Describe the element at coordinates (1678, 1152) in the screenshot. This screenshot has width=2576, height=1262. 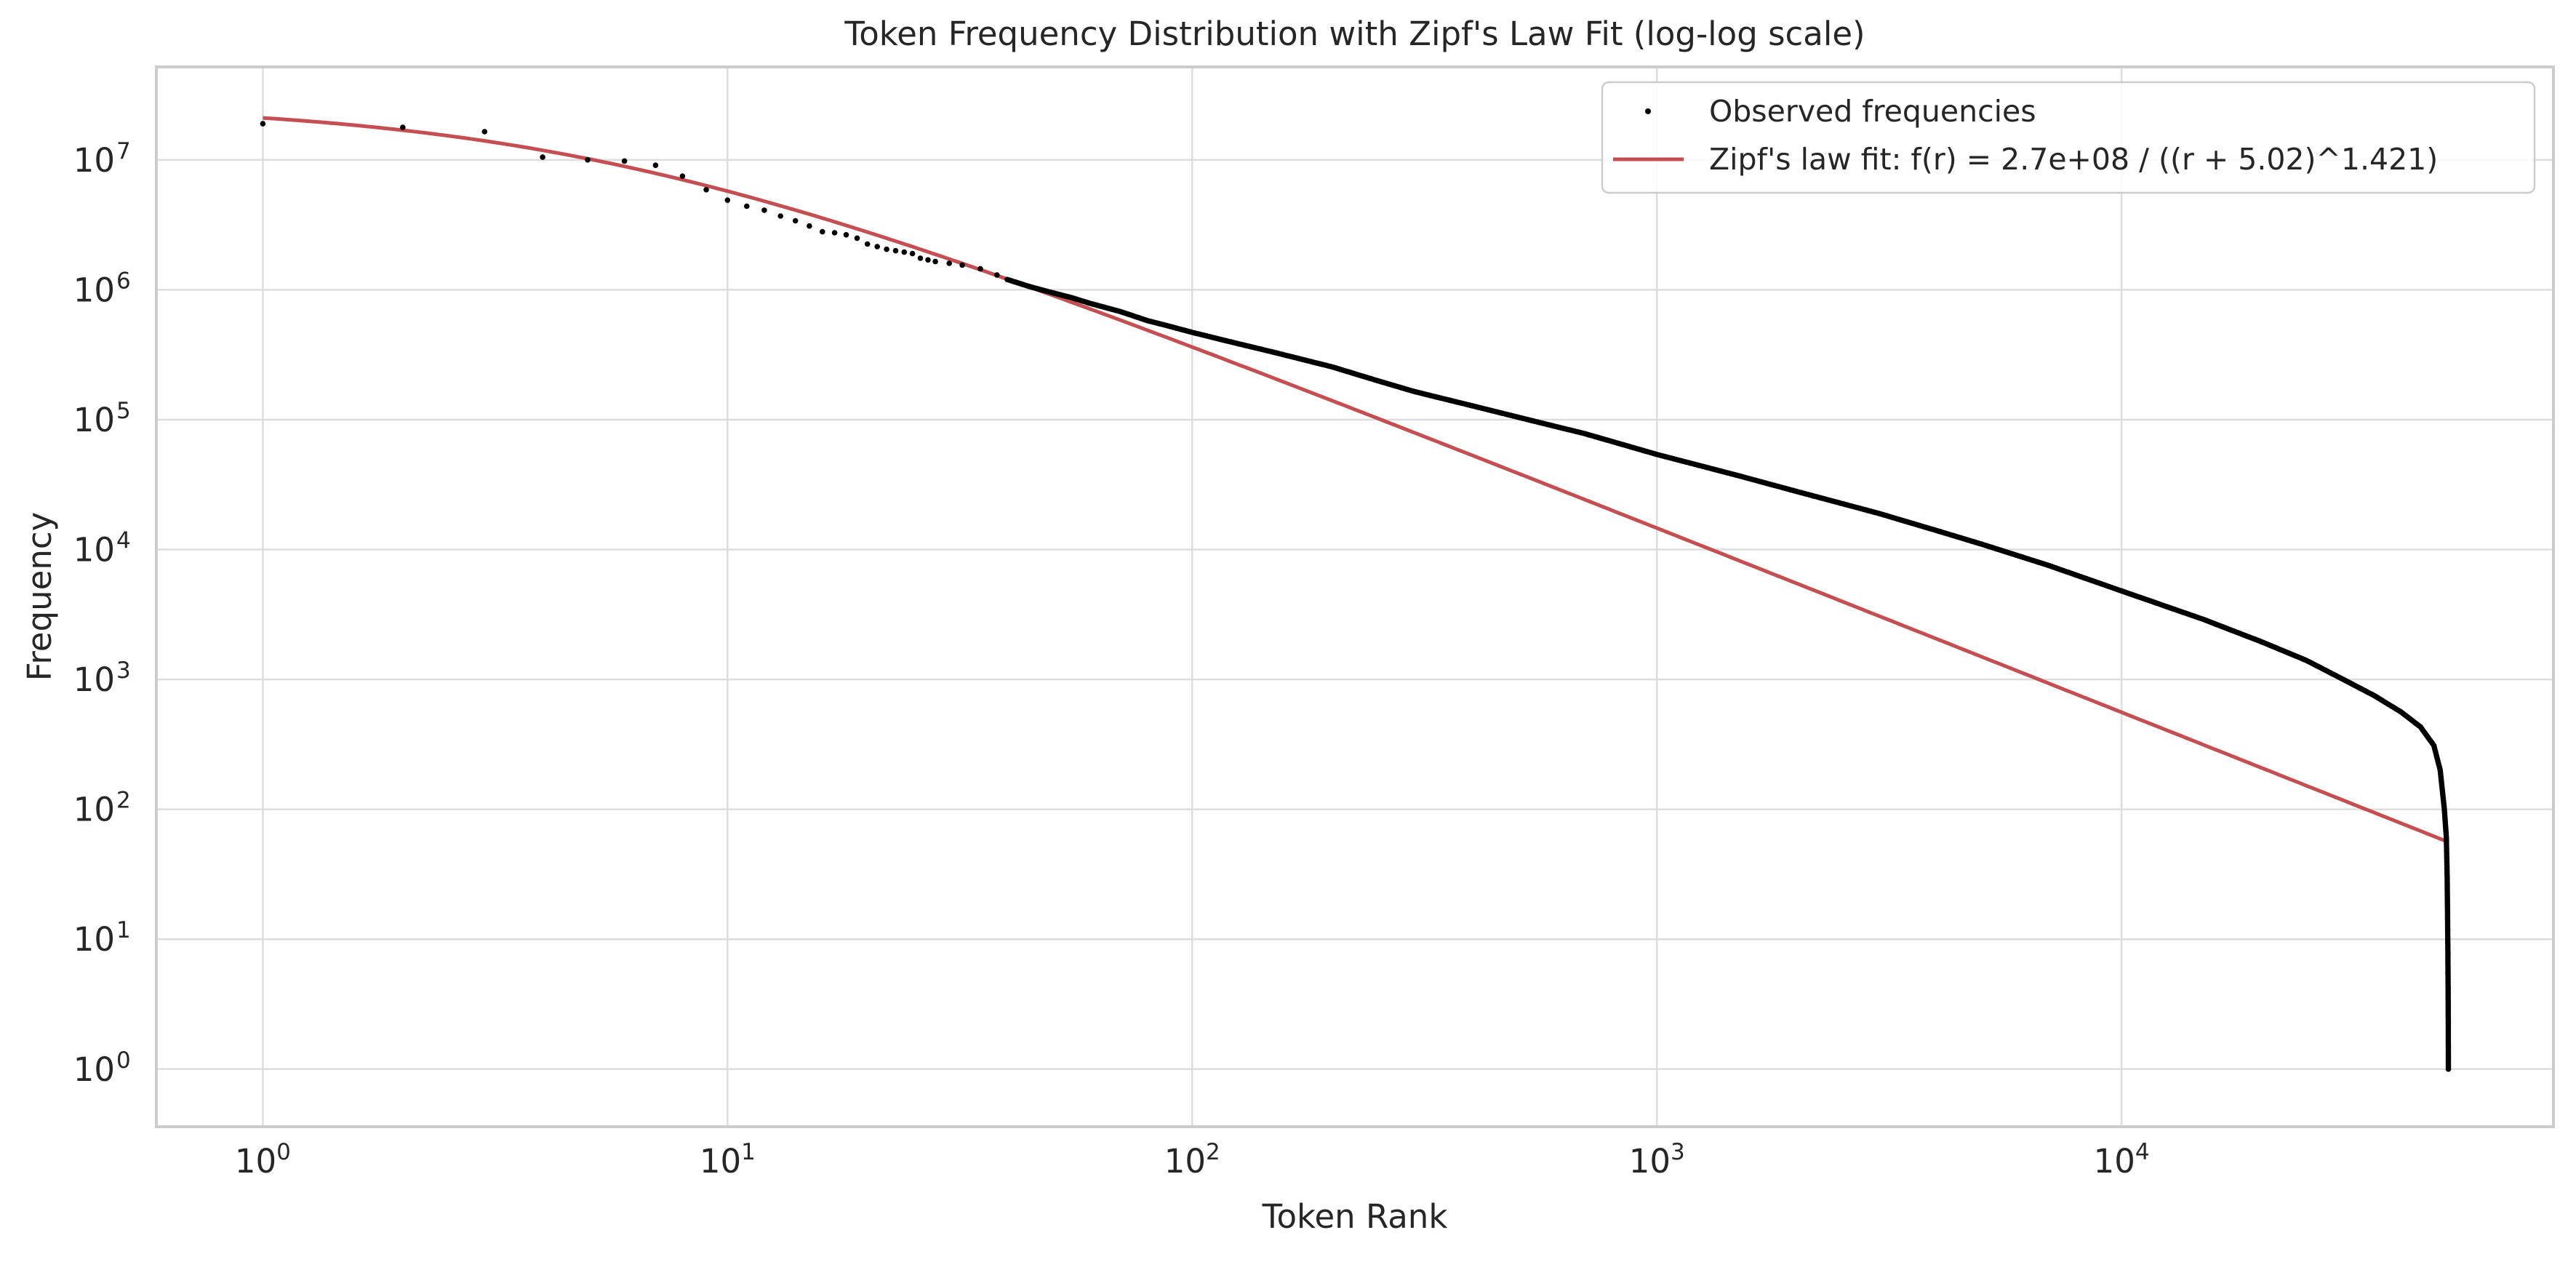
I see `x-tick-exponent: 3` at that location.